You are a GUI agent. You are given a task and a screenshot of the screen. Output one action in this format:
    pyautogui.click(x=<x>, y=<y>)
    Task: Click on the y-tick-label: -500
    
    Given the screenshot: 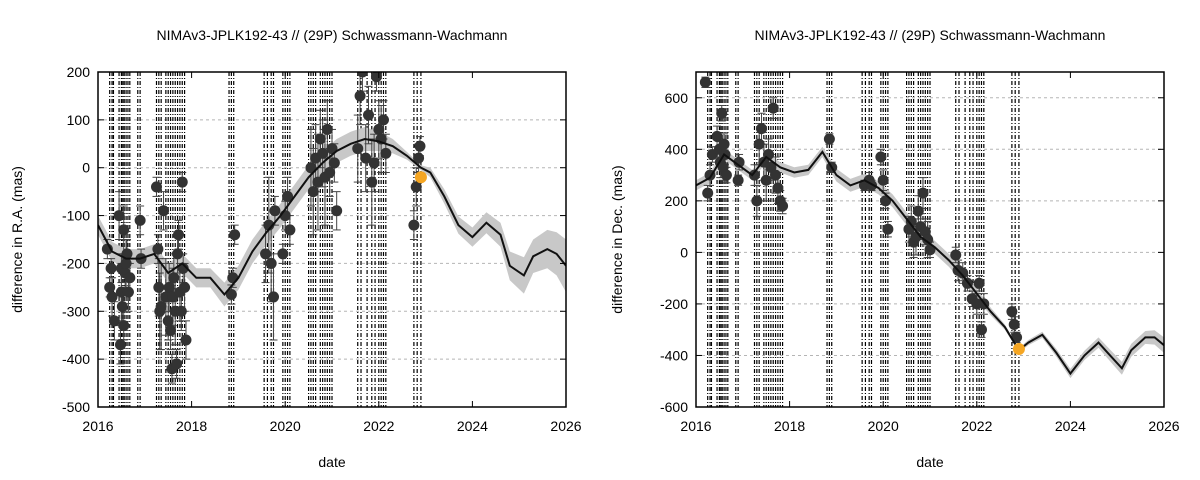 What is the action you would take?
    pyautogui.click(x=76, y=407)
    